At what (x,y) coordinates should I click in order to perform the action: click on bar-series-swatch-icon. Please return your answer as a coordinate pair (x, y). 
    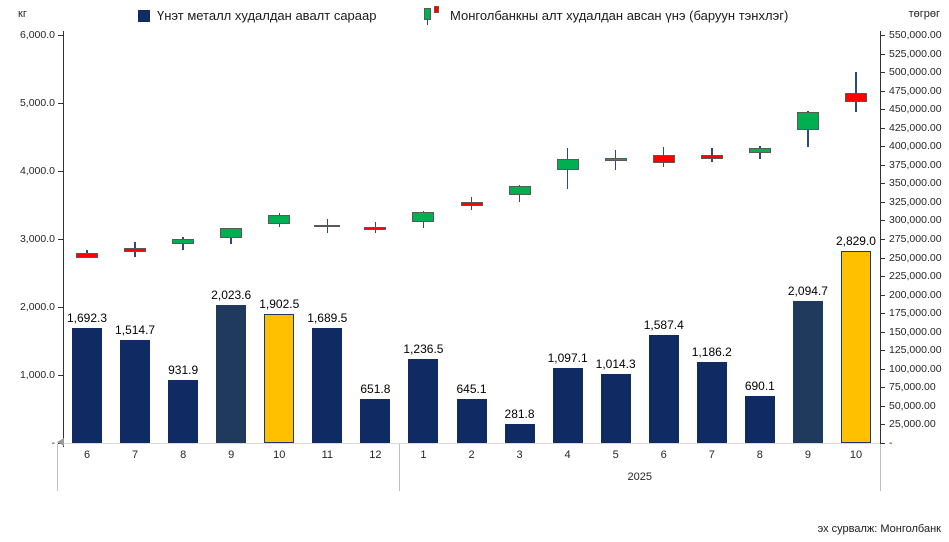
    Looking at the image, I should click on (144, 15).